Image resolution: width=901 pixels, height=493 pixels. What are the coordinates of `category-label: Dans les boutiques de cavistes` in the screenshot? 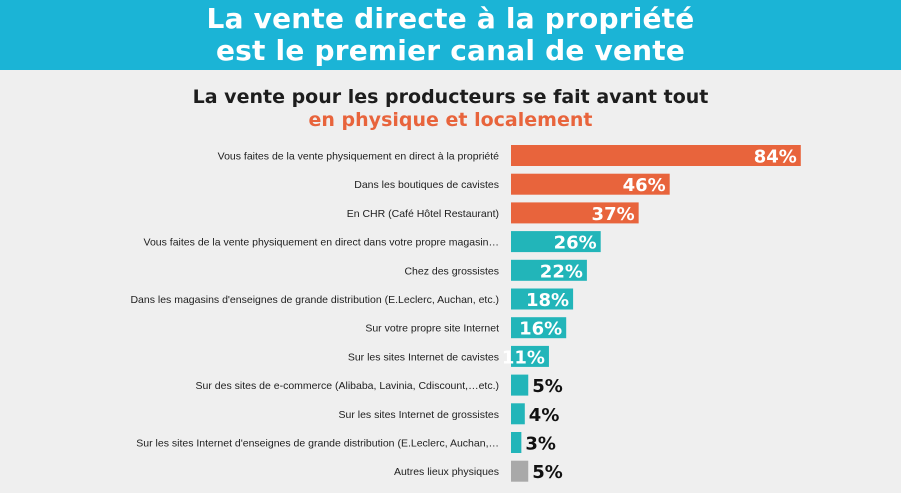 It's located at (426, 185).